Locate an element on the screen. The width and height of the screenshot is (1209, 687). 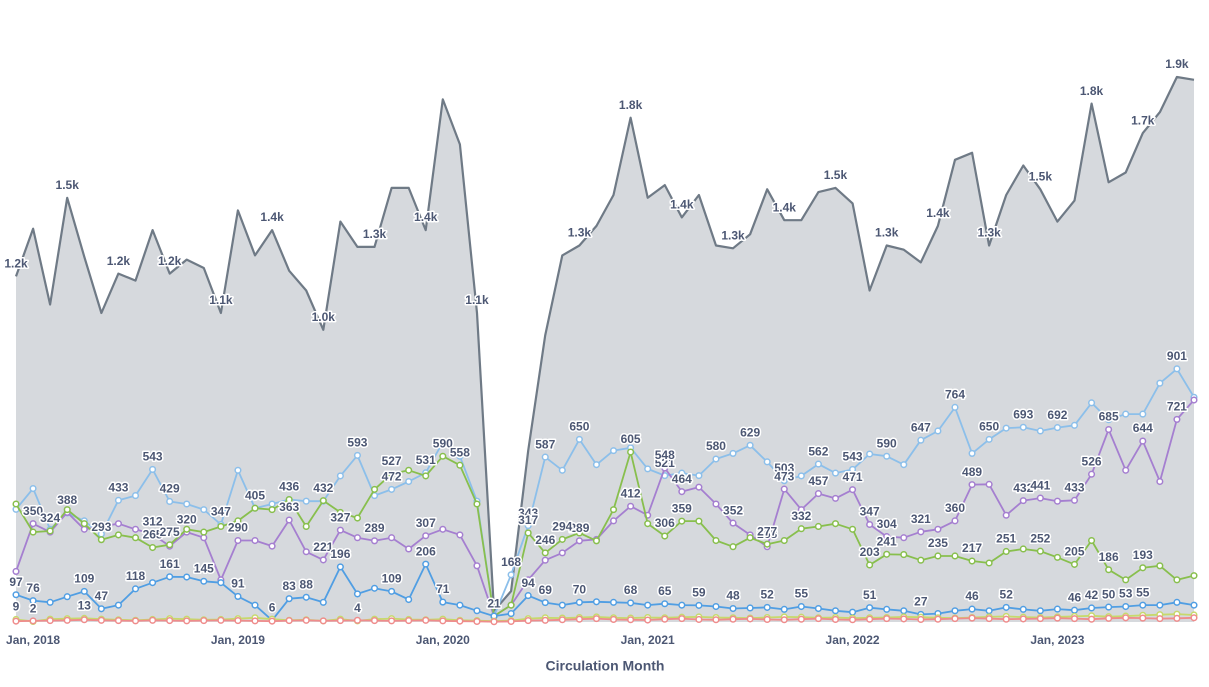
data-label: 235 is located at coordinates (938, 543).